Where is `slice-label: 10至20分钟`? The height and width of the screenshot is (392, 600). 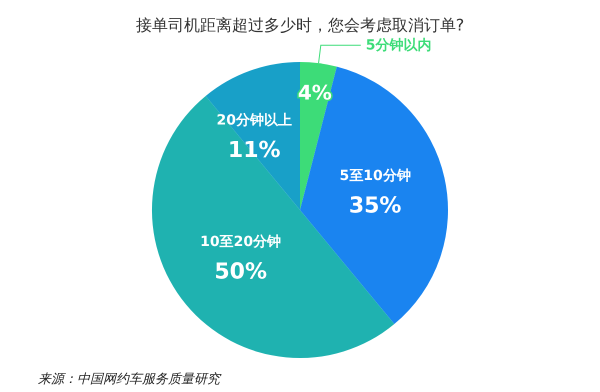 slice-label: 10至20分钟 is located at coordinates (241, 242).